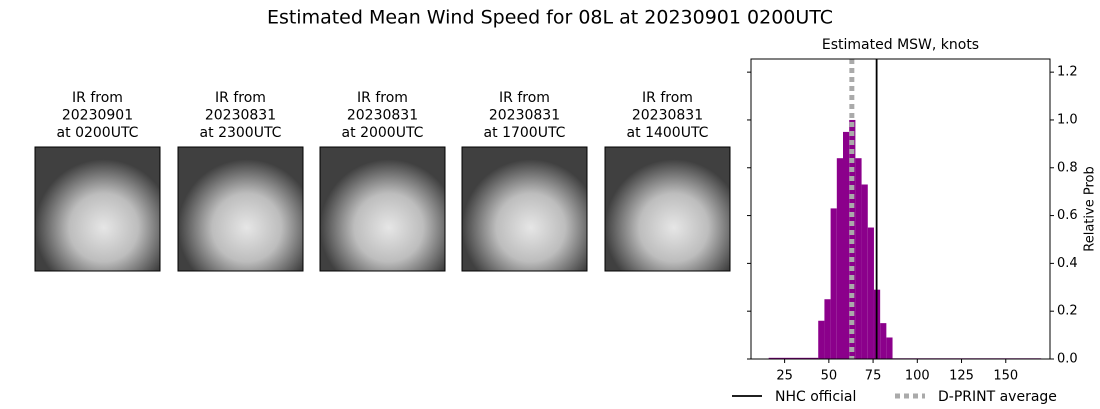 The height and width of the screenshot is (409, 1100). Describe the element at coordinates (98, 133) in the screenshot. I see `panel-caption: at 0200UTC` at that location.